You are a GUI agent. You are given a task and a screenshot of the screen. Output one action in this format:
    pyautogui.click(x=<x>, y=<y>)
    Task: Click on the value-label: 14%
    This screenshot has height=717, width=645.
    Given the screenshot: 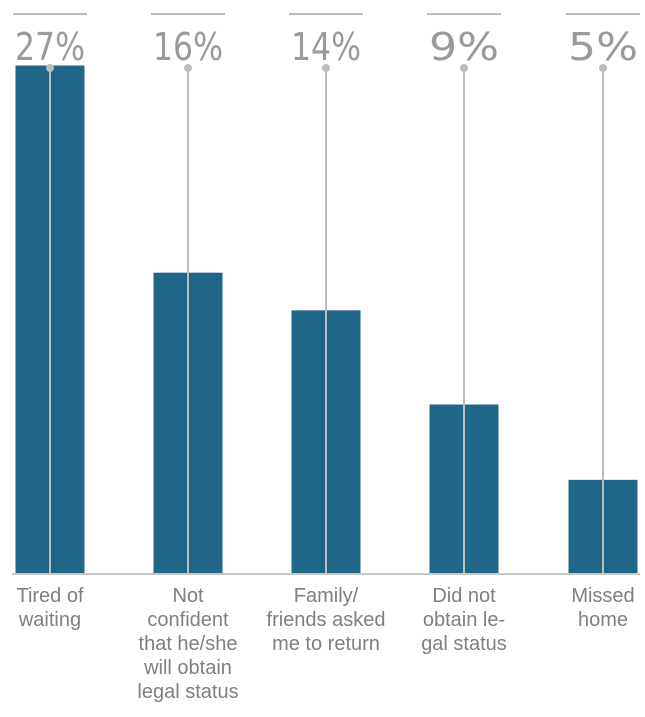 What is the action you would take?
    pyautogui.click(x=326, y=47)
    